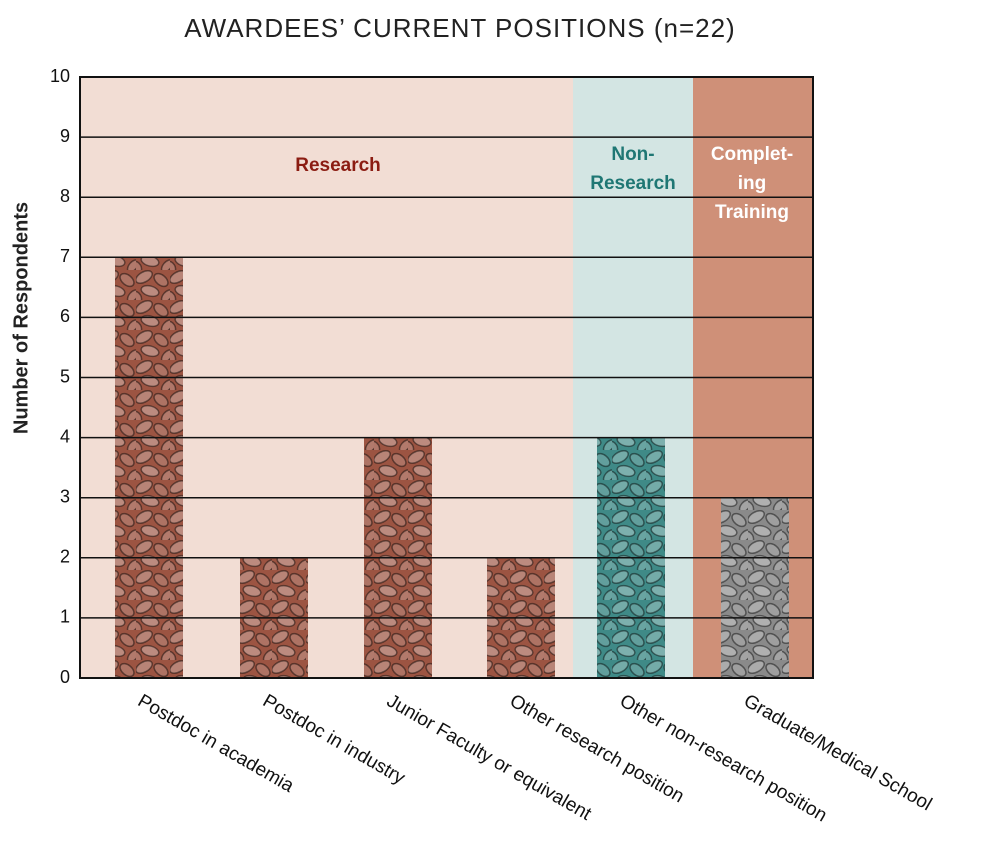  What do you see at coordinates (752, 154) in the screenshot?
I see `region-label: Complet-` at bounding box center [752, 154].